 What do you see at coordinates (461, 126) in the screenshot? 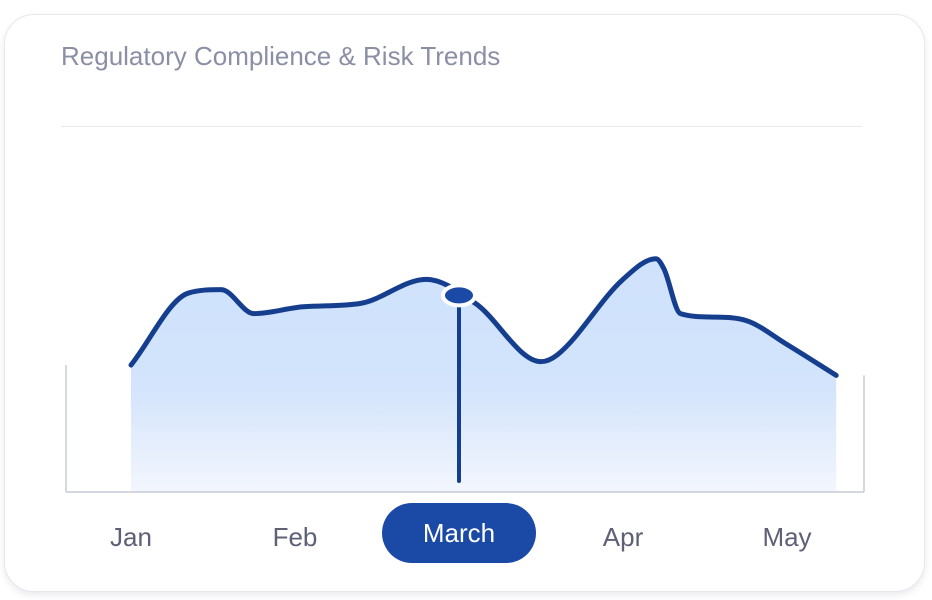
I see `title-divider` at bounding box center [461, 126].